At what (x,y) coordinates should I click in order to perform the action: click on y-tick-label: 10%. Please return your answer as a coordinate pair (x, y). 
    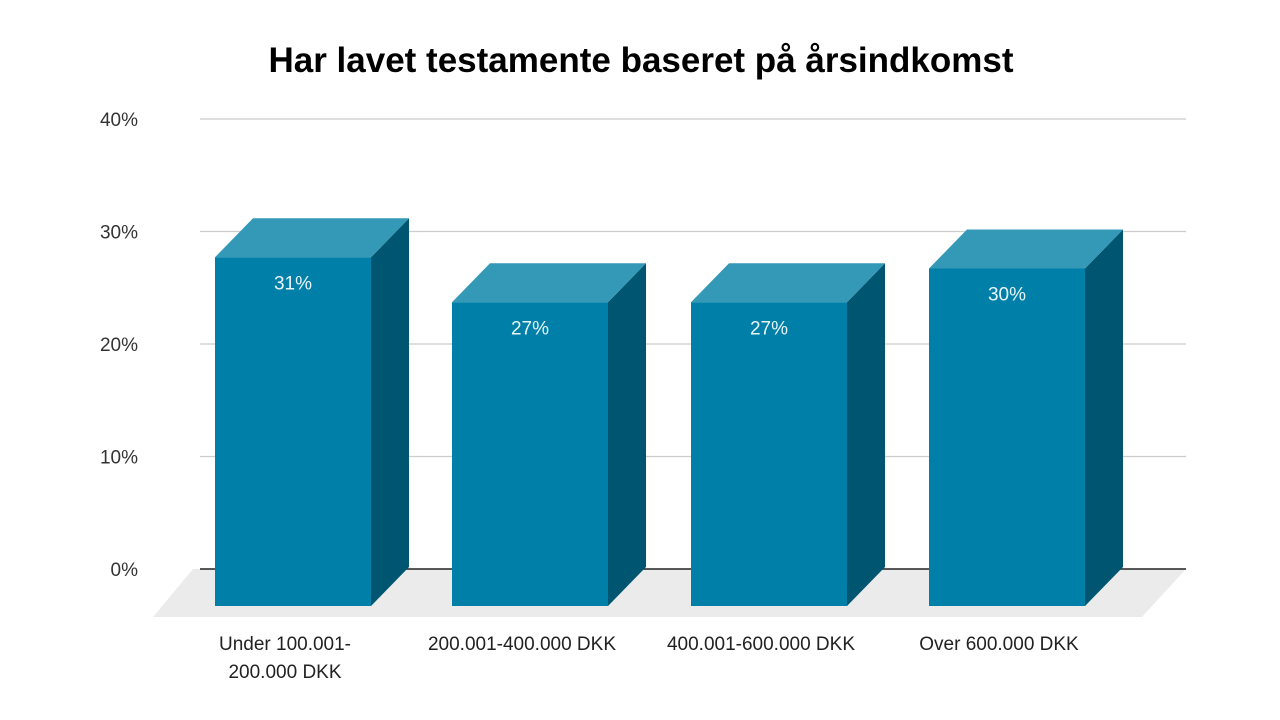
    Looking at the image, I should click on (119, 458).